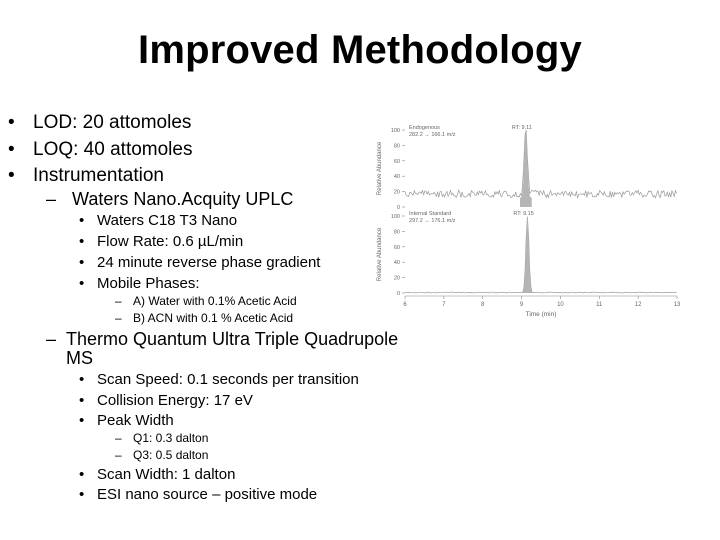 This screenshot has height=540, width=720. I want to click on thermo-heading-line1: Thermo Quantum Ultra Triple Quadrupole, so click(232, 339).